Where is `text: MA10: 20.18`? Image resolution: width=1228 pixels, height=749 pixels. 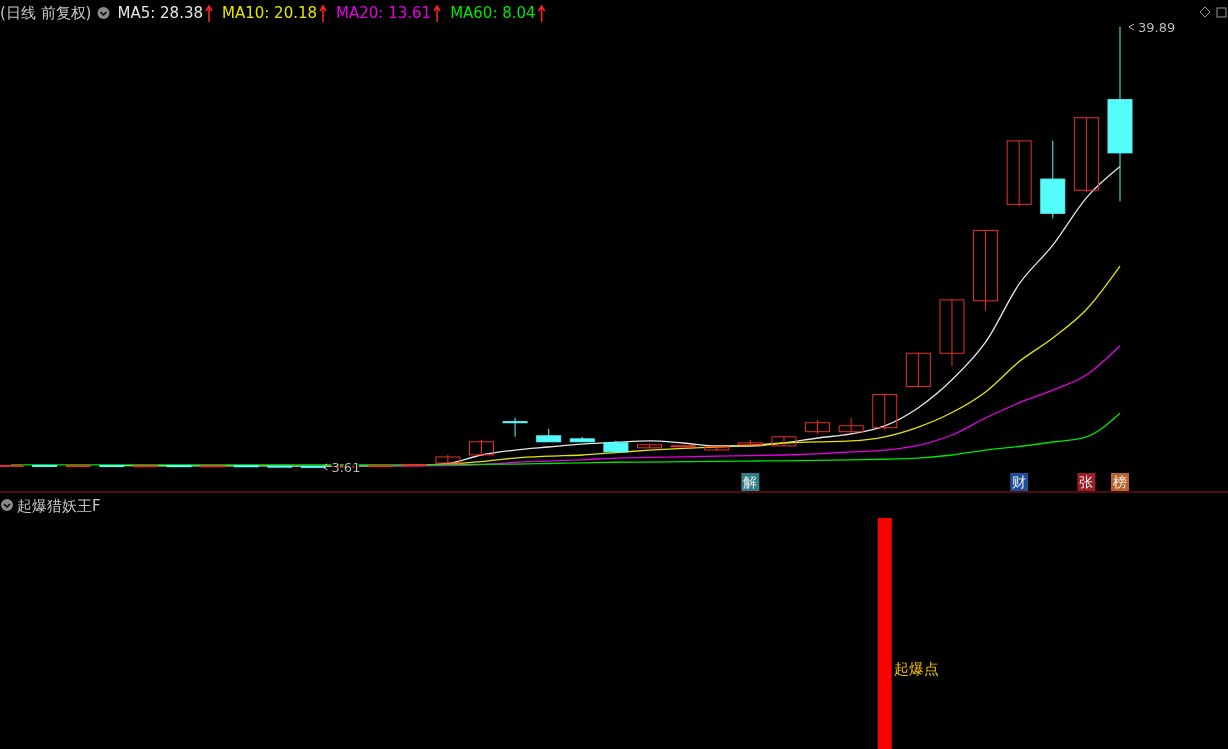 text: MA10: 20.18 is located at coordinates (270, 13).